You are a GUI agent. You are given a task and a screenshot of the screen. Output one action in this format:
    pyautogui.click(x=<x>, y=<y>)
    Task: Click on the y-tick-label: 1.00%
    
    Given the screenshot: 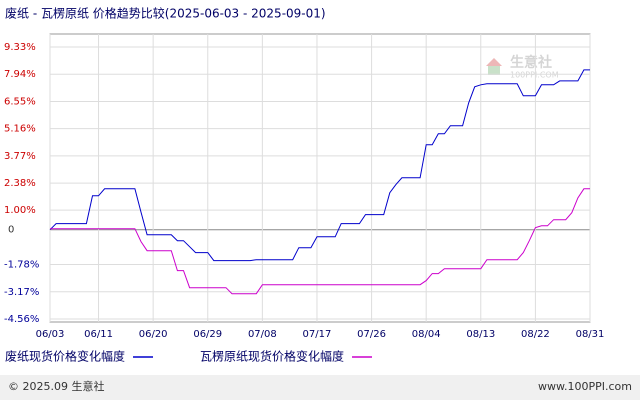 What is the action you would take?
    pyautogui.click(x=20, y=210)
    